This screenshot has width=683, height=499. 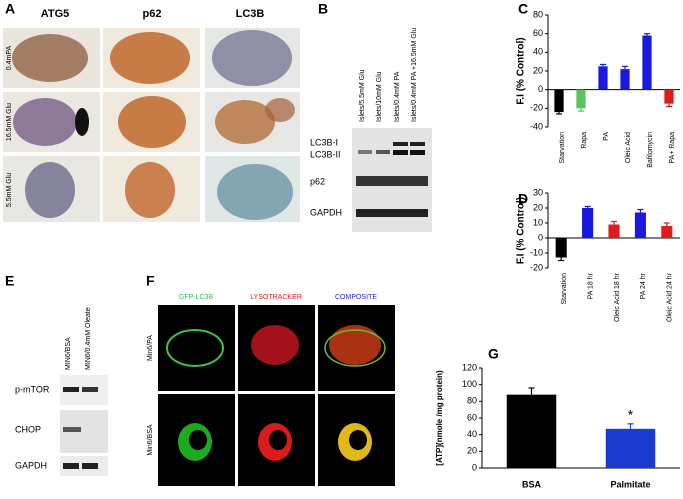 I want to click on y-tick-label: 30, so click(x=538, y=192).